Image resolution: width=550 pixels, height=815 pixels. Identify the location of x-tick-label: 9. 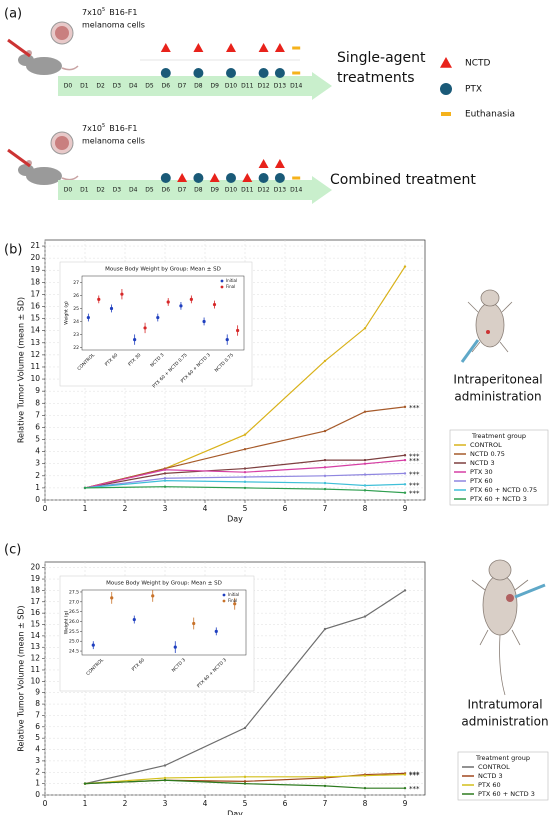
(405, 508).